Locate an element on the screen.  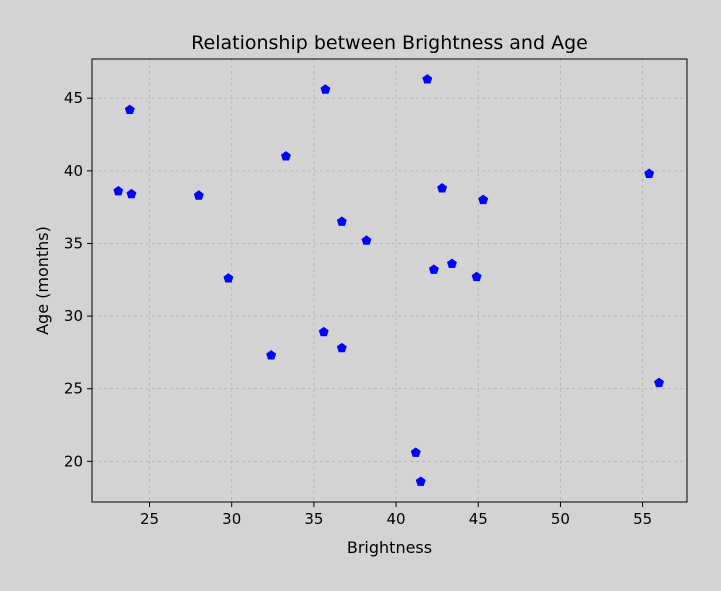
x-tick-label: 45 is located at coordinates (478, 519).